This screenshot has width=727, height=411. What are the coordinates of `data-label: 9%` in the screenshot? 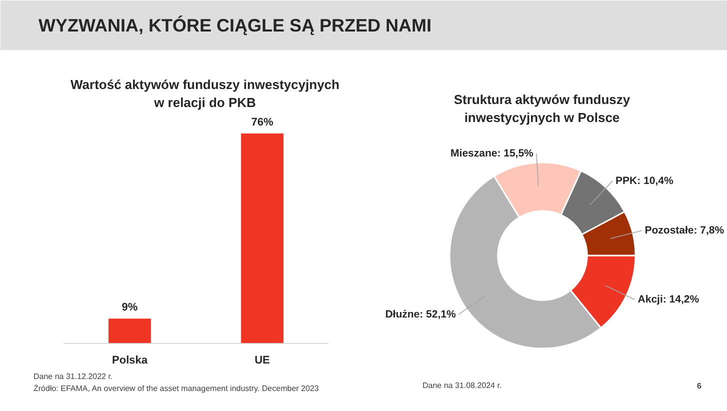 It's located at (130, 308).